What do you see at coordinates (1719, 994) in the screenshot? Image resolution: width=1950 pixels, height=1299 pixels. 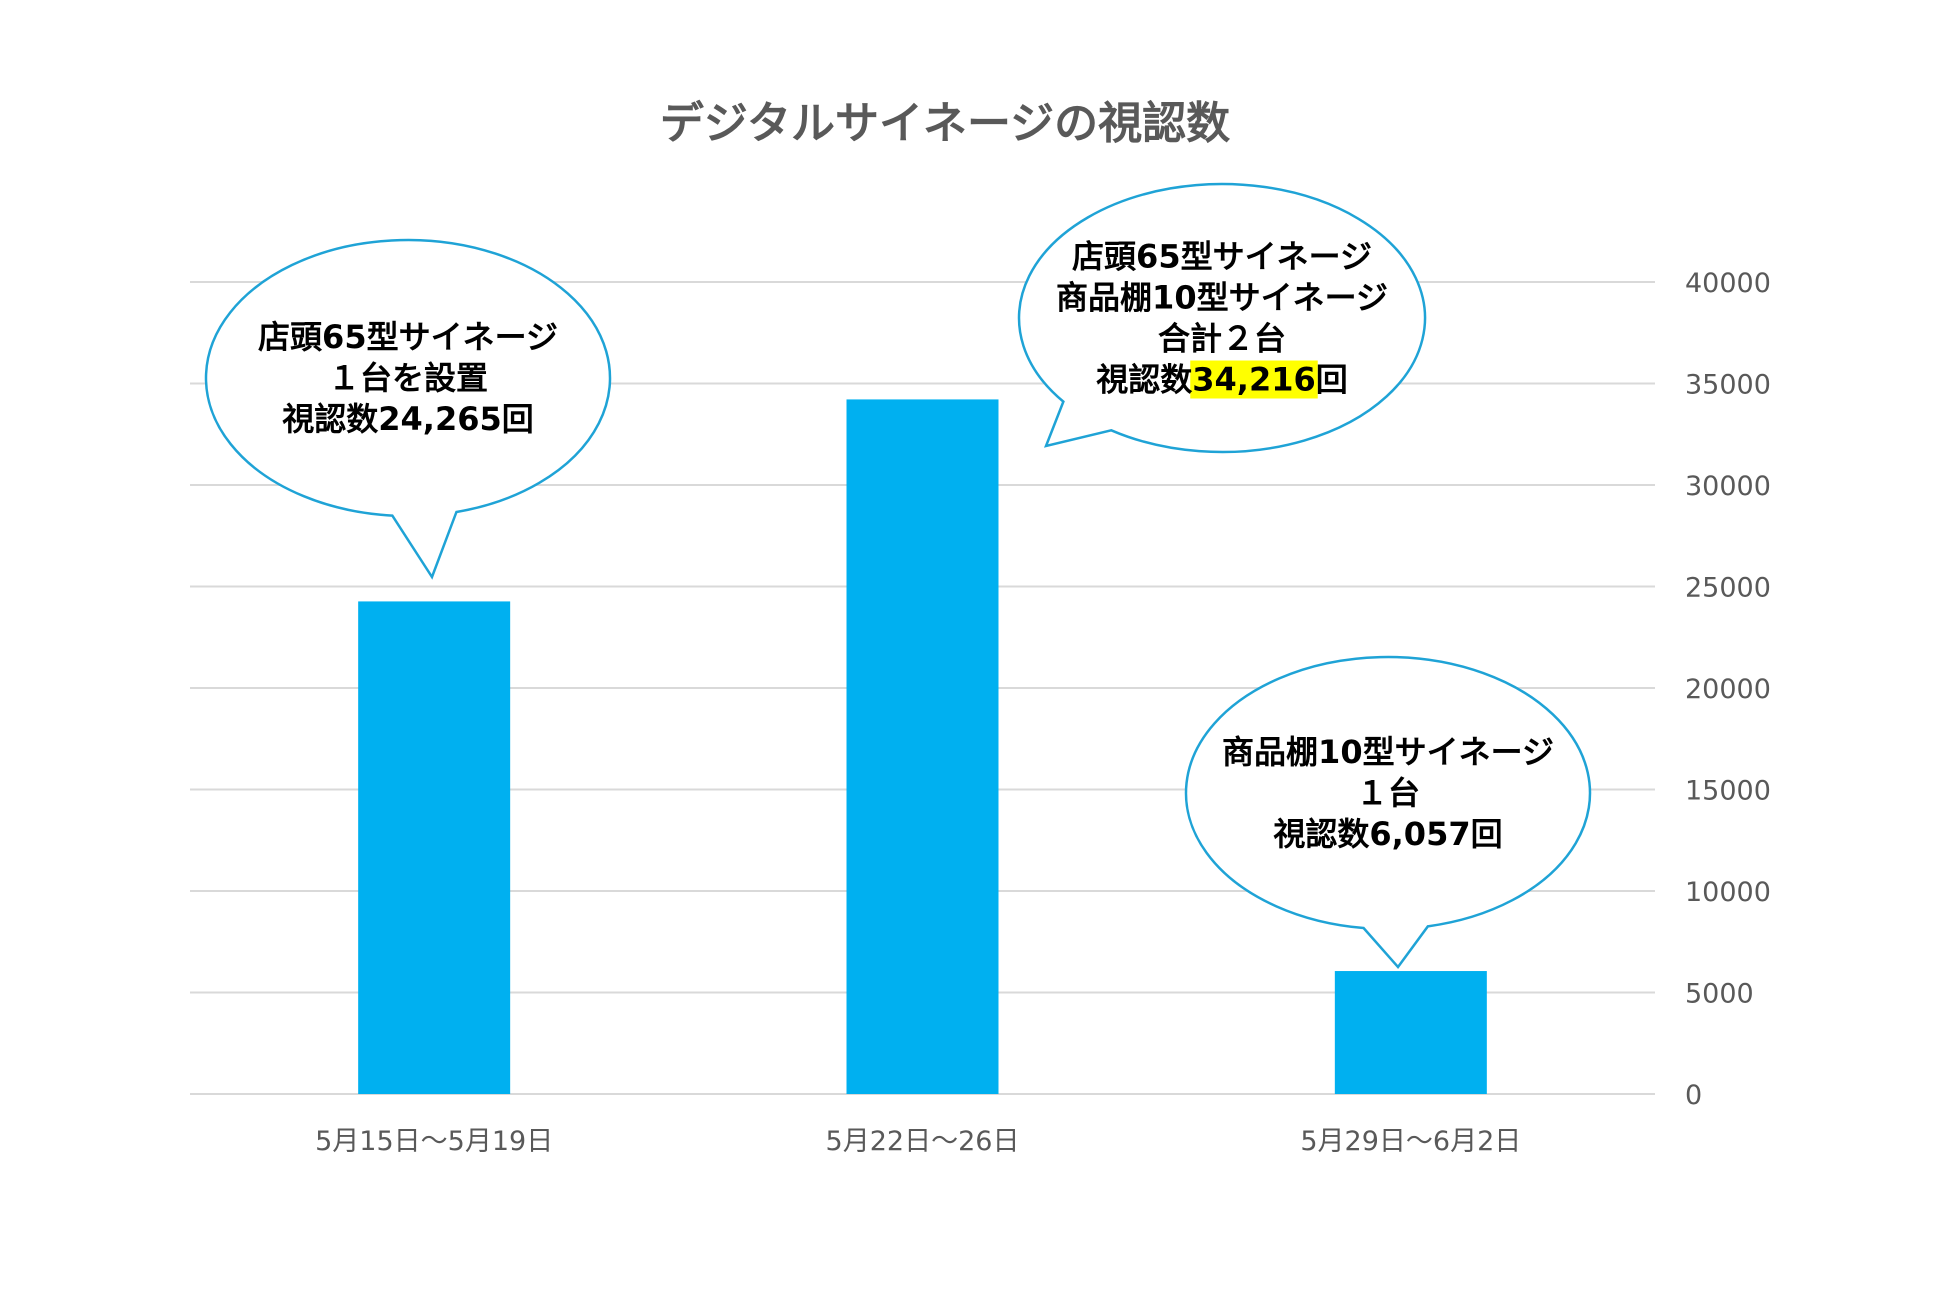 I see `y-tick-label: 5000` at bounding box center [1719, 994].